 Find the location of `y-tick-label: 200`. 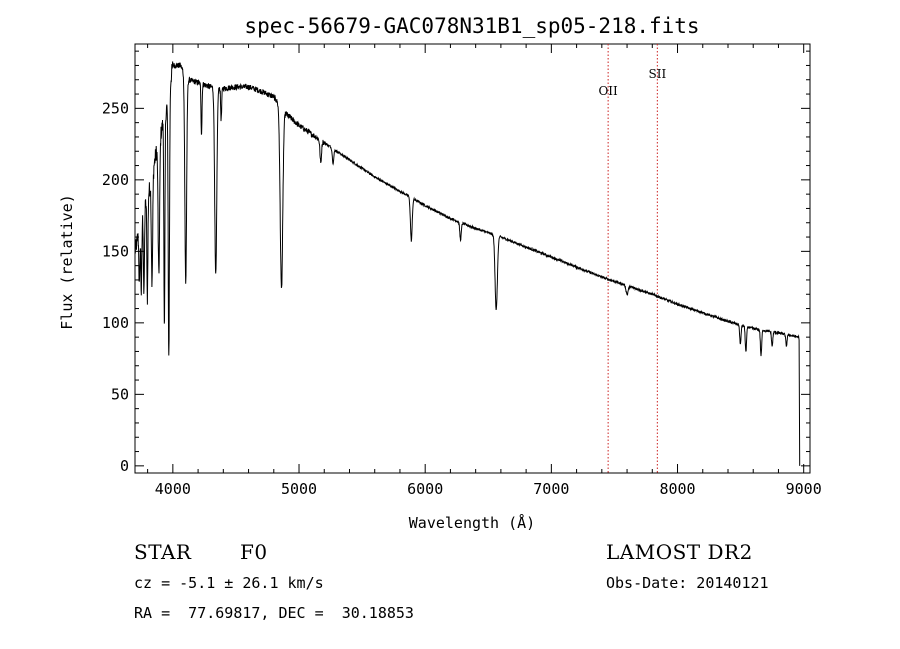

y-tick-label: 200 is located at coordinates (115, 180).